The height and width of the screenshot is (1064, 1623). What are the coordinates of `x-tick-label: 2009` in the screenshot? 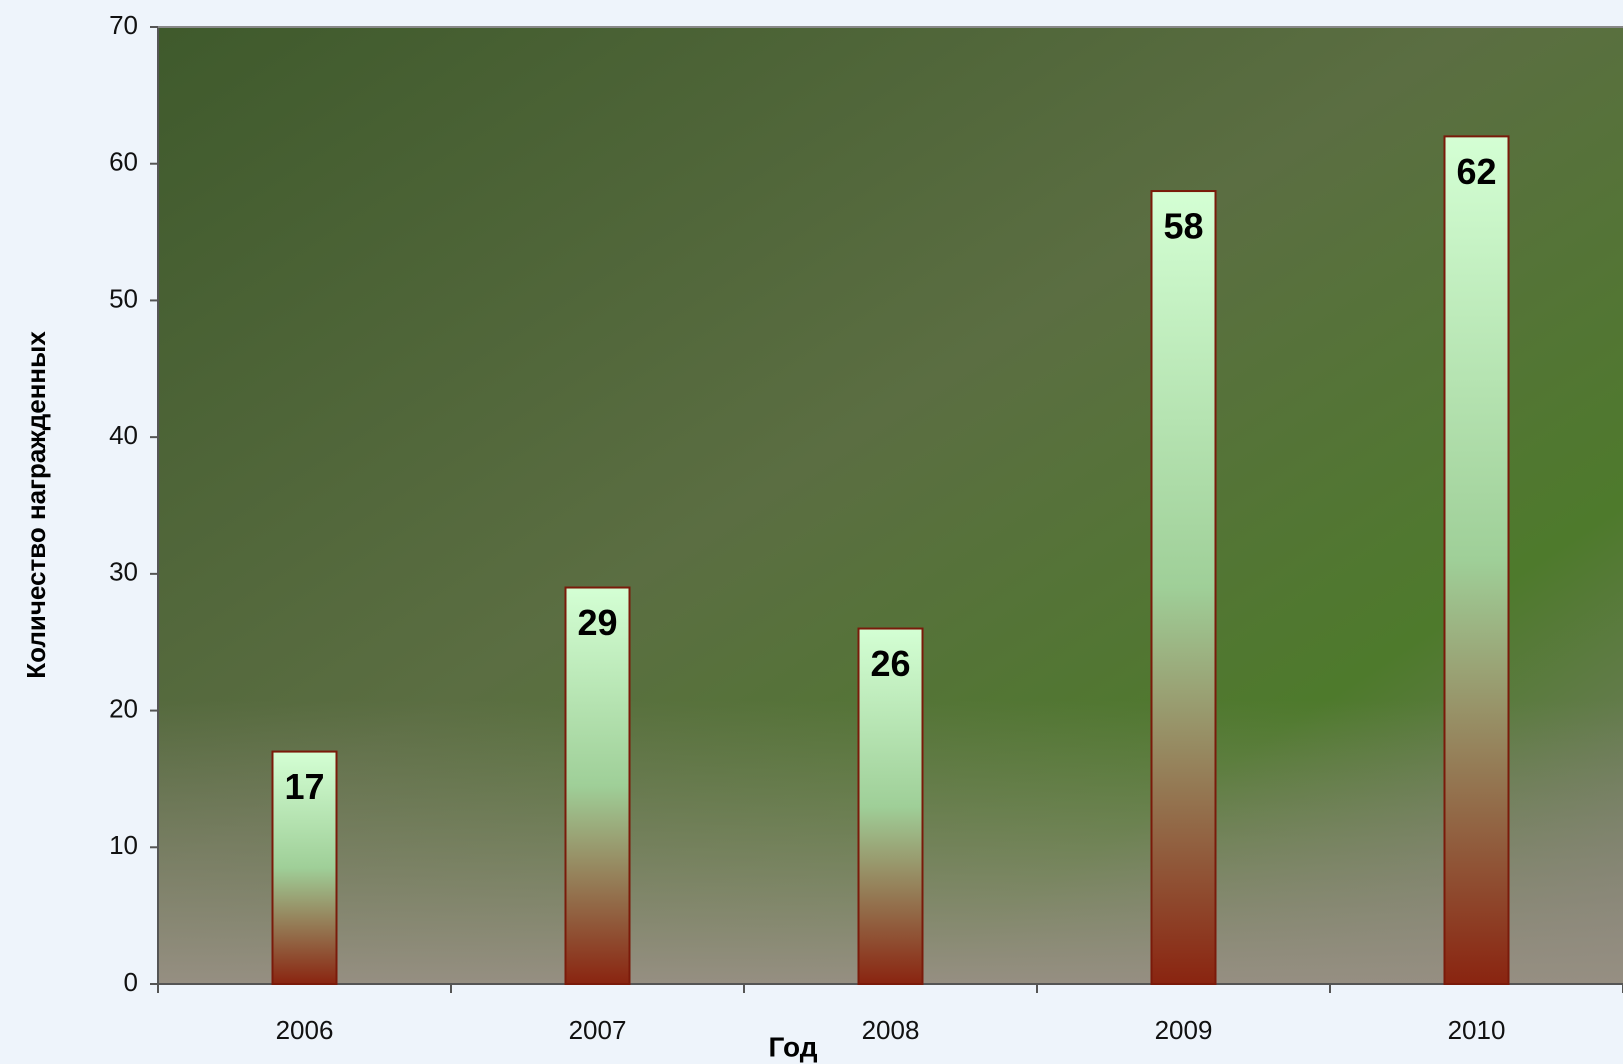 It's located at (1184, 1030).